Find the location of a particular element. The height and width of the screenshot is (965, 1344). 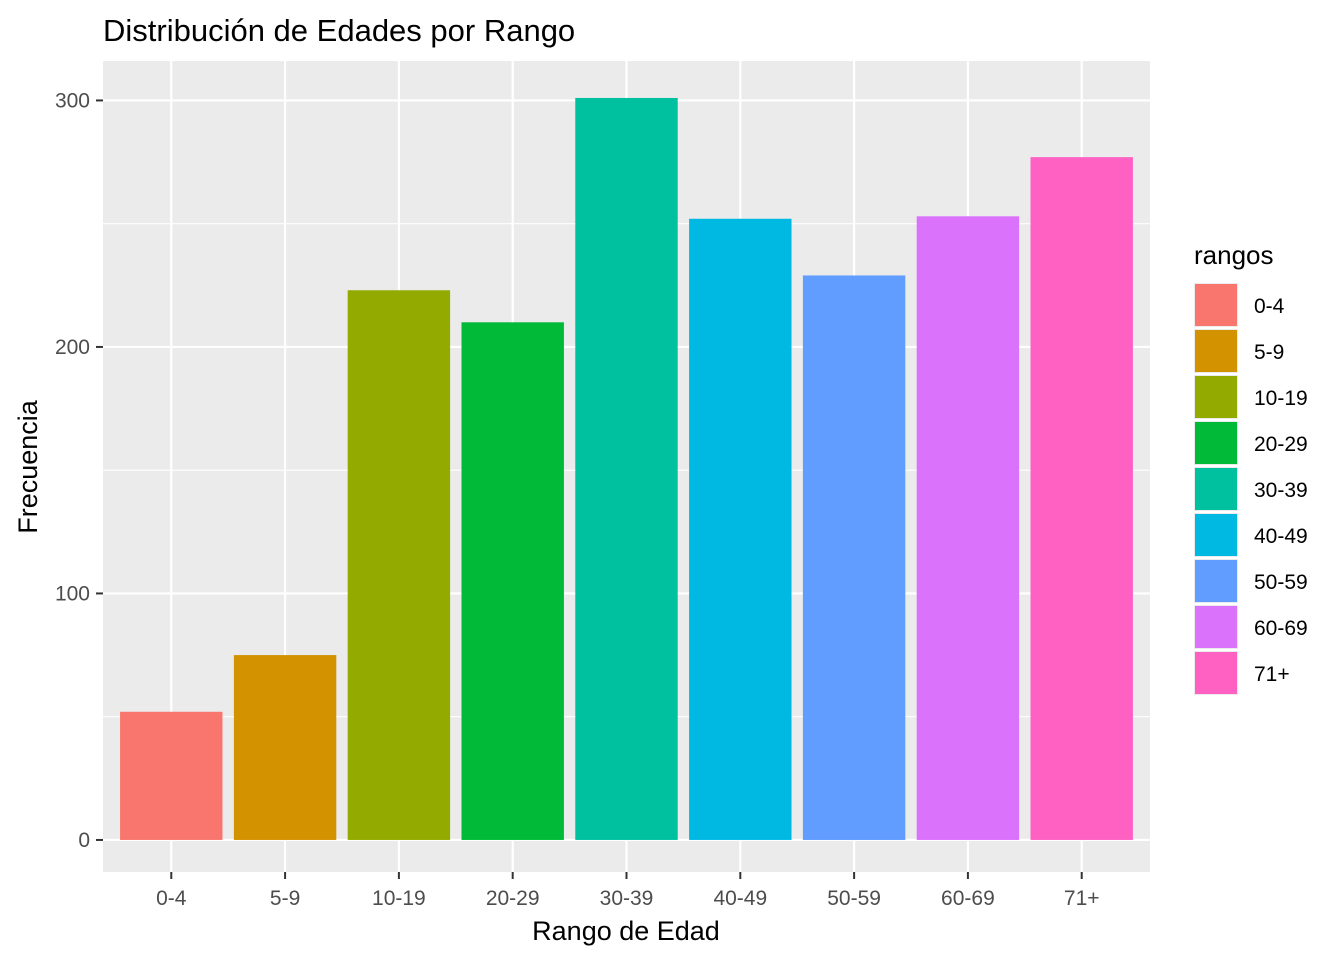

x-axis: 0-4 5-9 10-19 20-29 30-39 40-49 50-59 60-69 71+ is located at coordinates (628, 891).